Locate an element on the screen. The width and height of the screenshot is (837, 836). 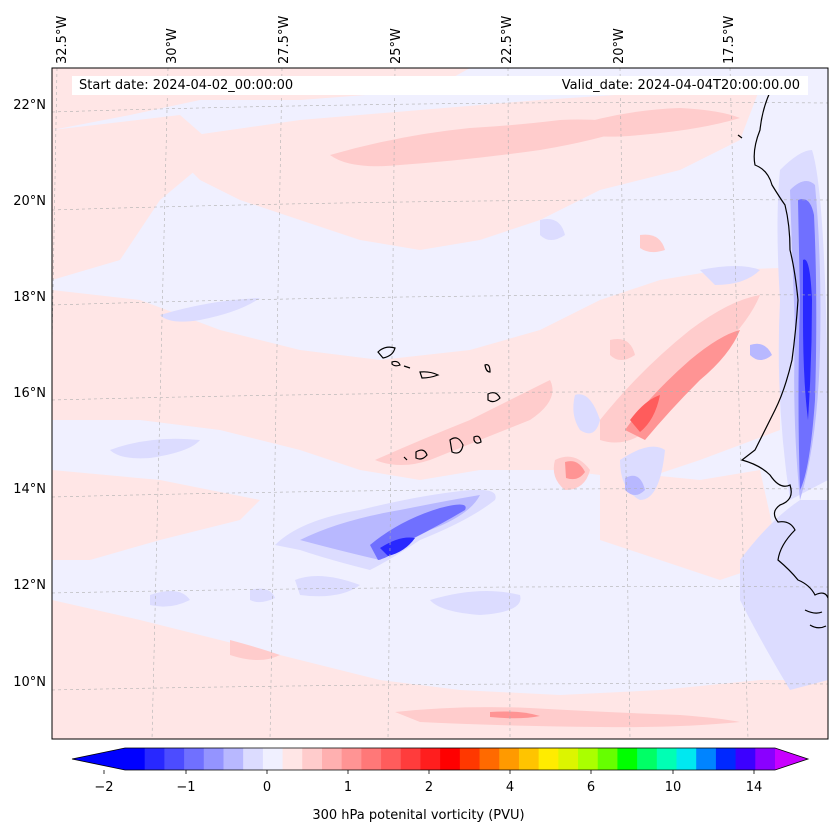
coastline is located at coordinates (782, 360).